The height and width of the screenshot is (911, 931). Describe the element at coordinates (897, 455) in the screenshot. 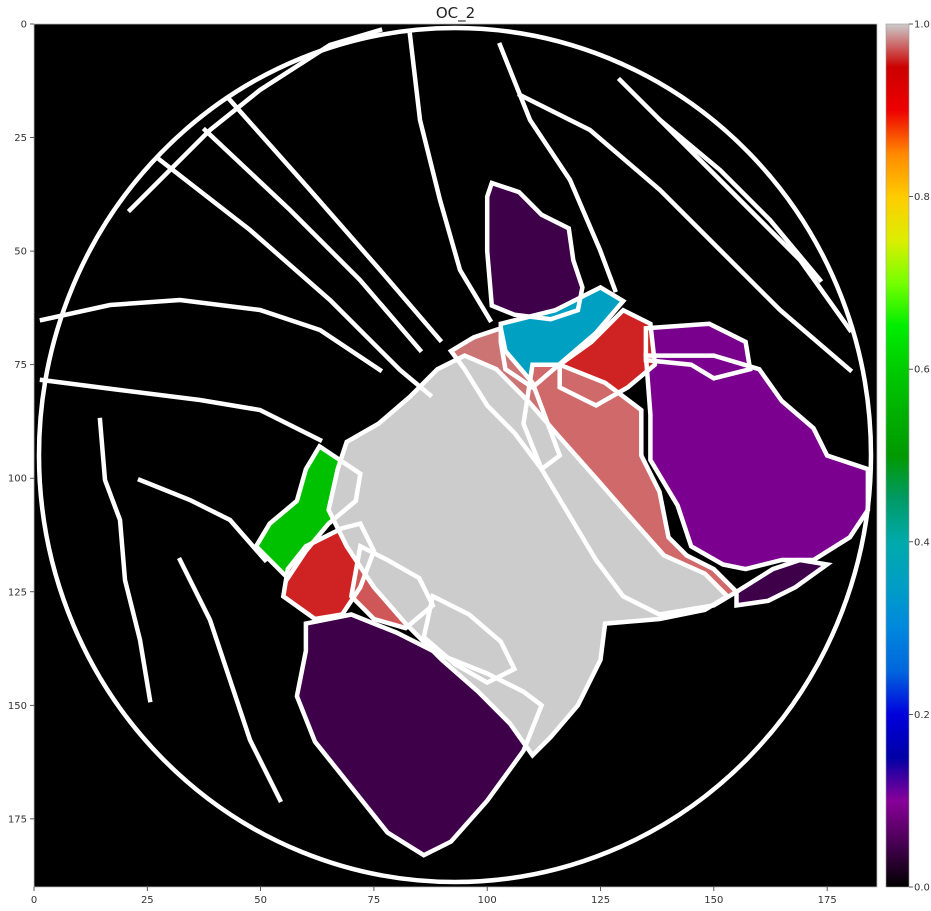

I see `colorbar-gradient` at that location.